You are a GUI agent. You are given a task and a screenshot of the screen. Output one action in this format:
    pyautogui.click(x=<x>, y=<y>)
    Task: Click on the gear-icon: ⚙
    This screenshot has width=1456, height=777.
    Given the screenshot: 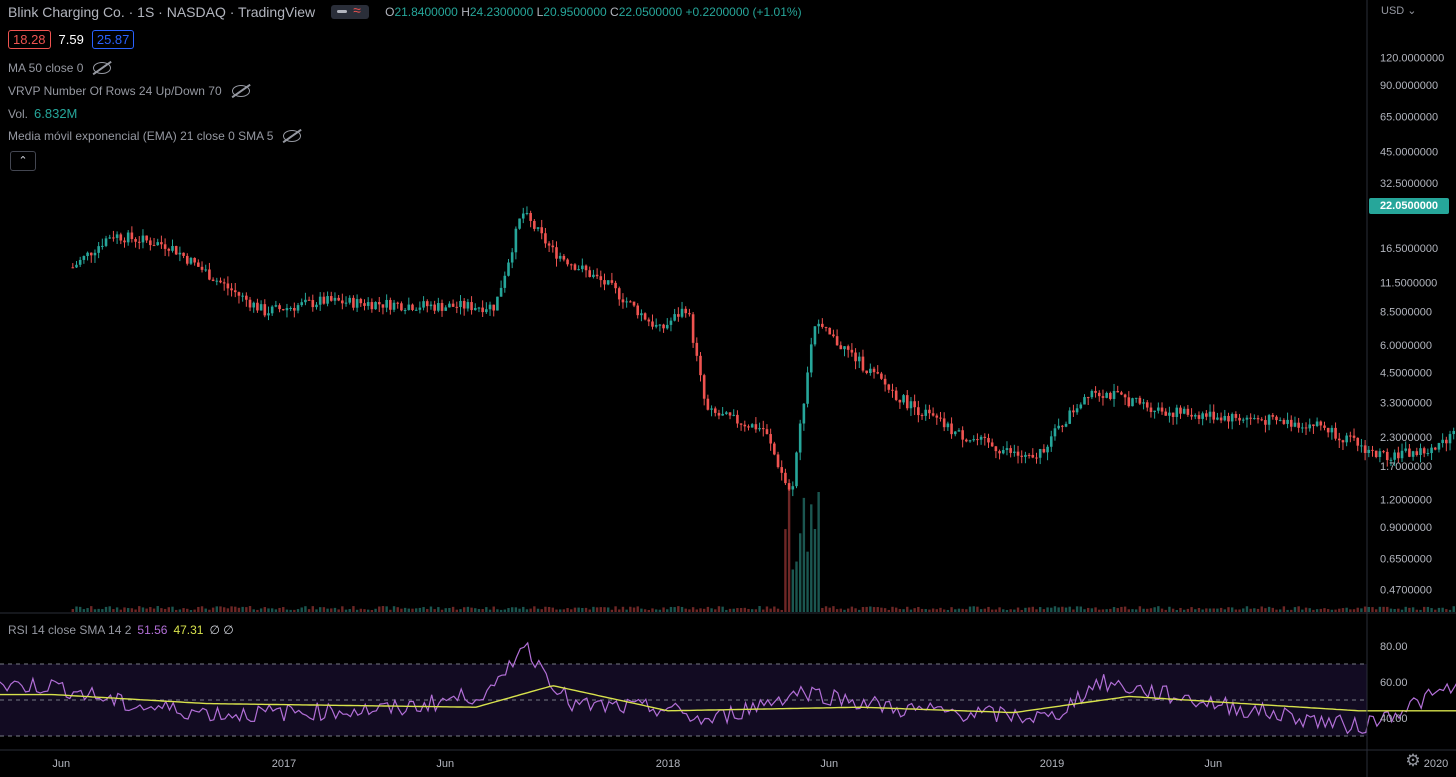 What is the action you would take?
    pyautogui.click(x=1413, y=760)
    